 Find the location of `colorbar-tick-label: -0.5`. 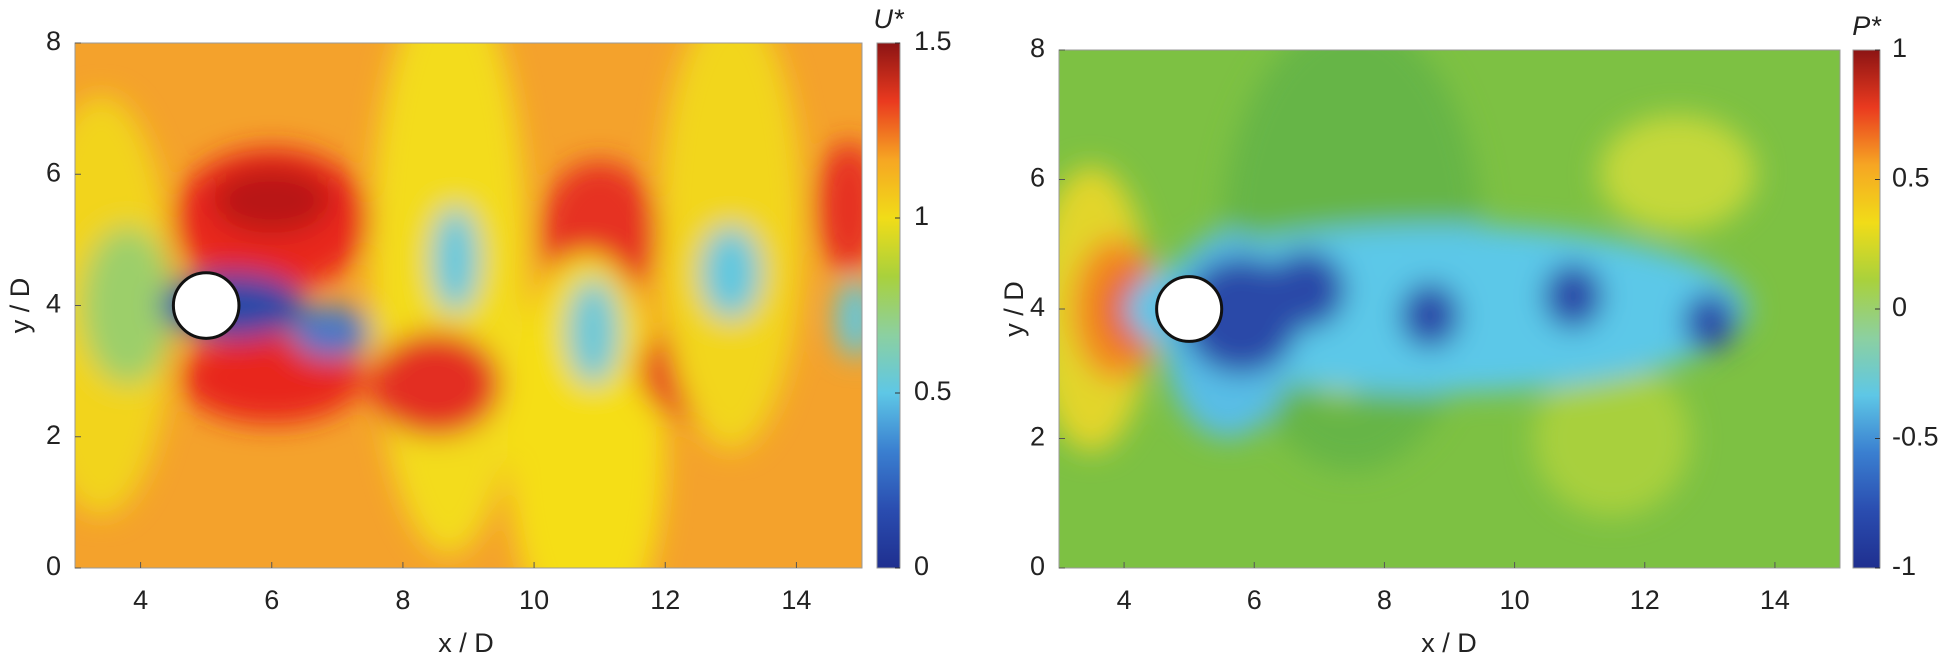

colorbar-tick-label: -0.5 is located at coordinates (1915, 437).